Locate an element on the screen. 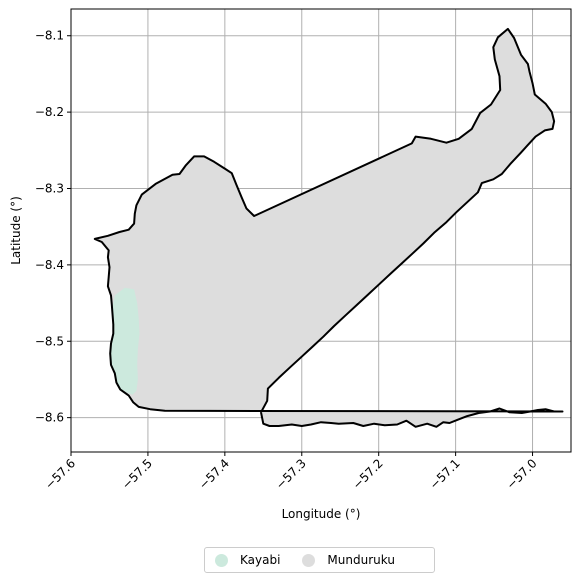 This screenshot has height=582, width=578. y-tick-label: −8.6 is located at coordinates (49, 418).